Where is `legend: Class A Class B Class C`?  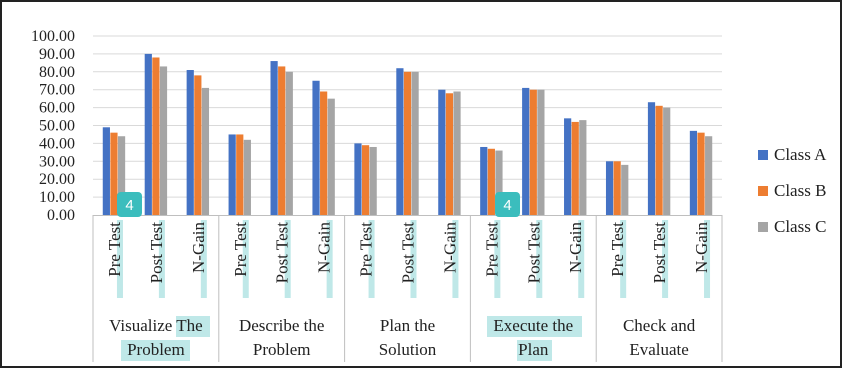
legend: Class A Class B Class C is located at coordinates (792, 190).